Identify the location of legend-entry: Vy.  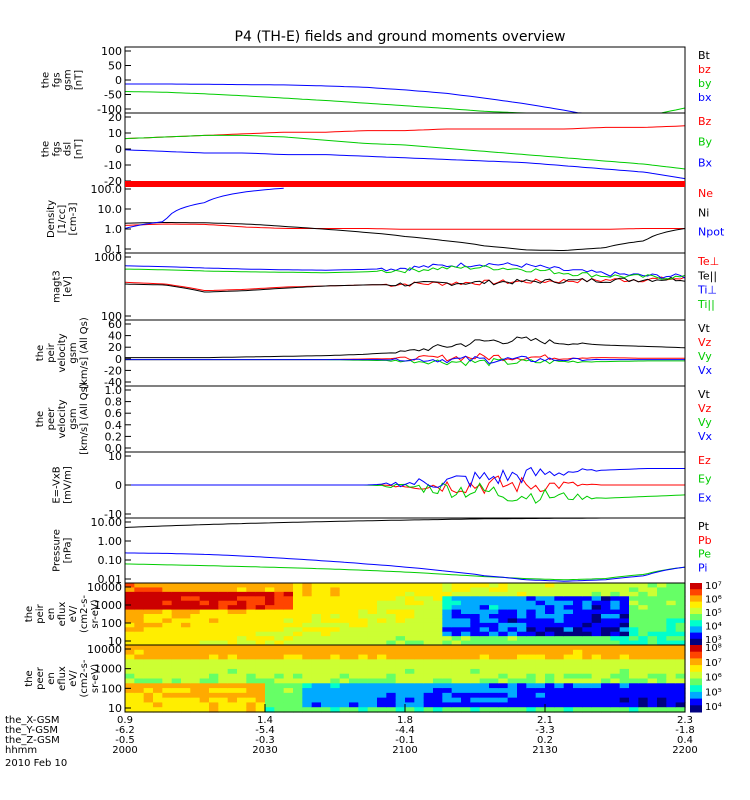
(705, 422).